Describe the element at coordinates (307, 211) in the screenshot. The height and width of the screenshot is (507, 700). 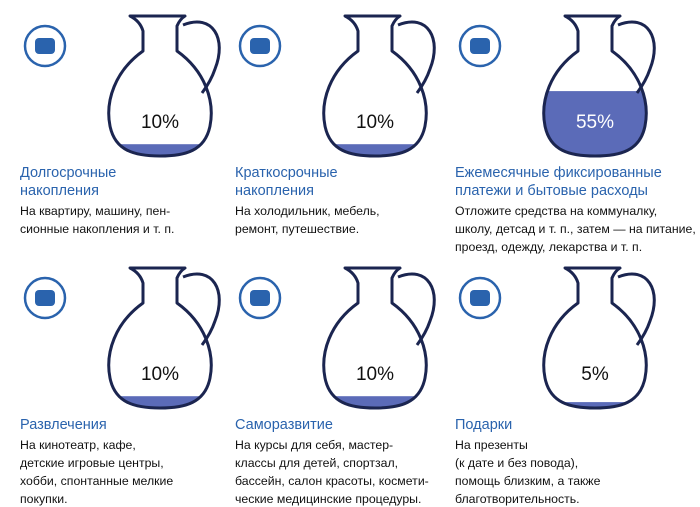
I see `item-description: На холодильник, мебель,` at that location.